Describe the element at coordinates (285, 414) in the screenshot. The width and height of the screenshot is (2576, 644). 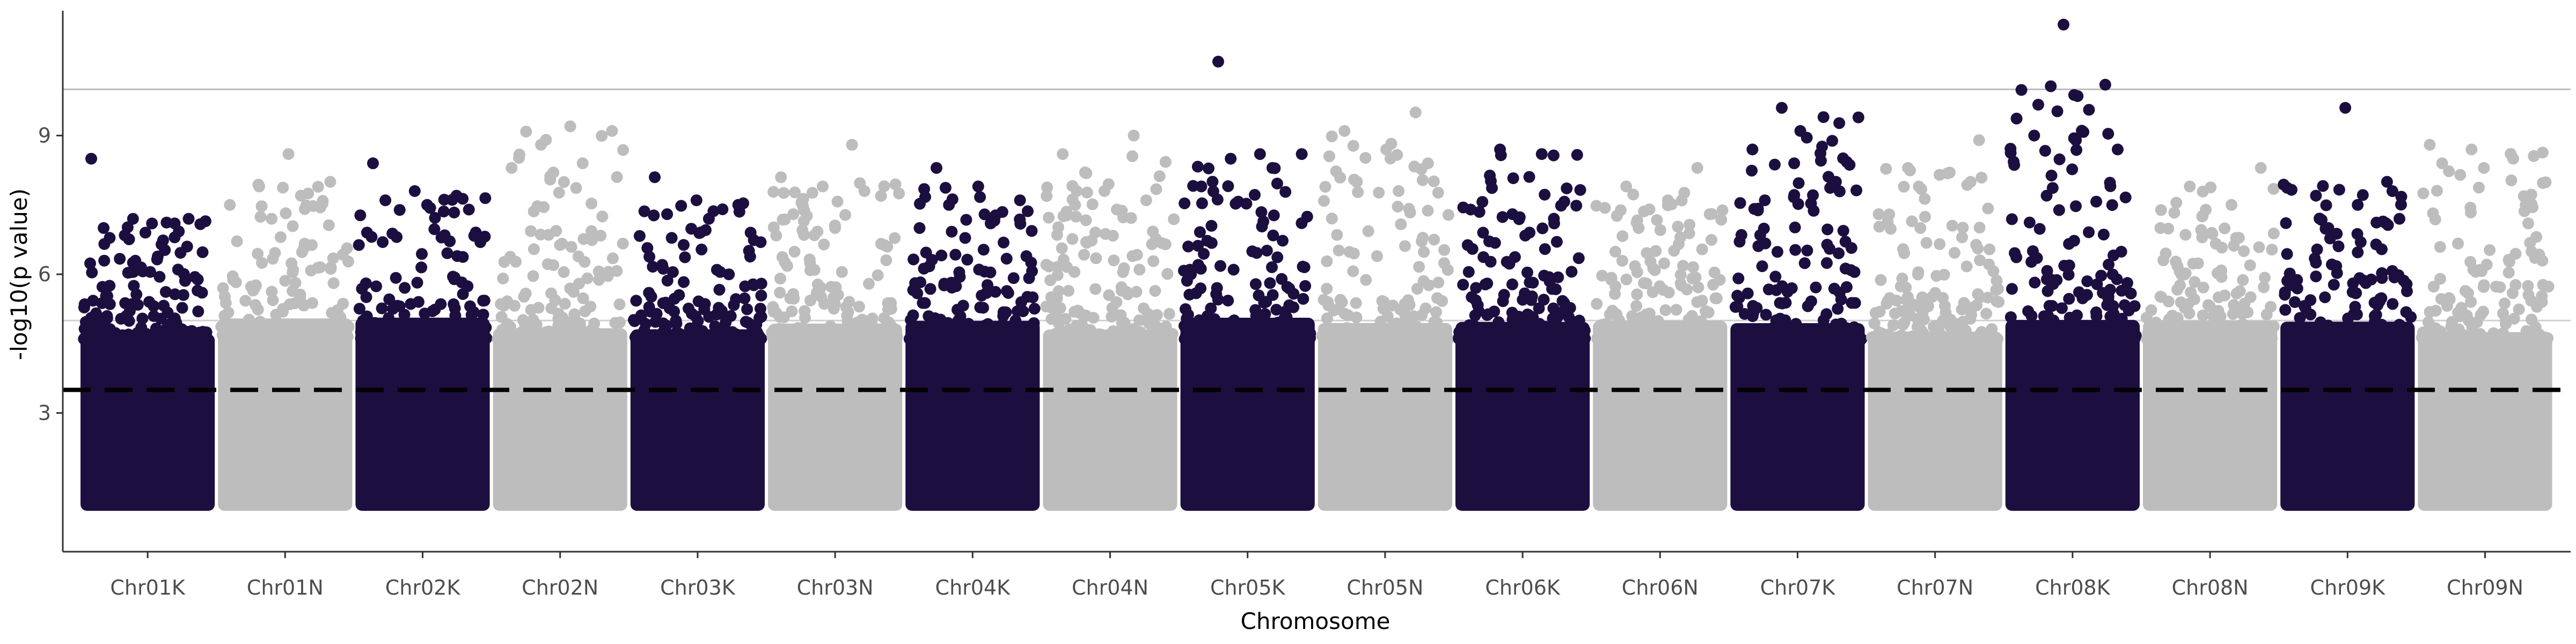
I see `point-cloud-Chr01N` at that location.